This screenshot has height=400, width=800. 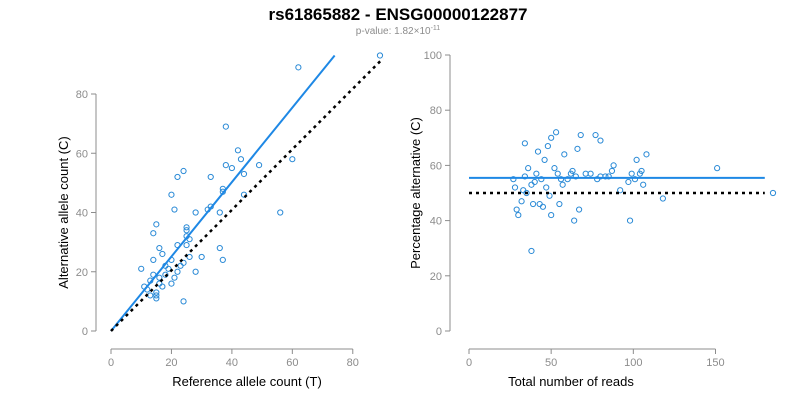 I want to click on x-tick-label: 150, so click(x=715, y=363).